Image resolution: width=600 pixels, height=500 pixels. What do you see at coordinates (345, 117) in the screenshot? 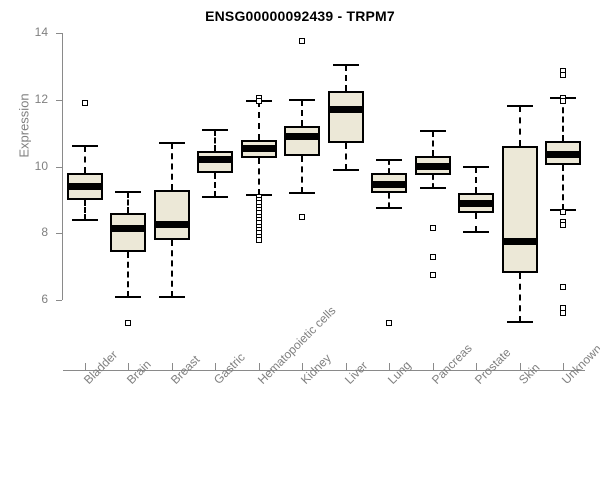
I see `box-liver` at bounding box center [345, 117].